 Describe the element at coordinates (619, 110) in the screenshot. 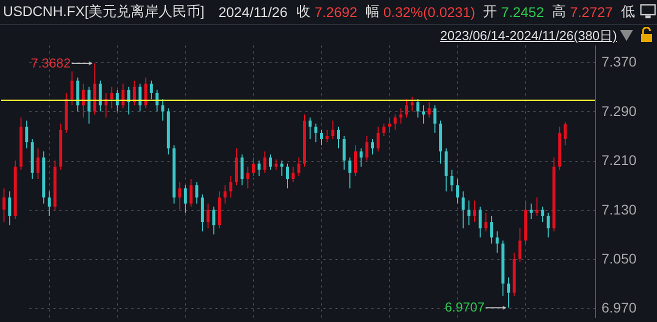

I see `y-tick-label: 7.290` at that location.